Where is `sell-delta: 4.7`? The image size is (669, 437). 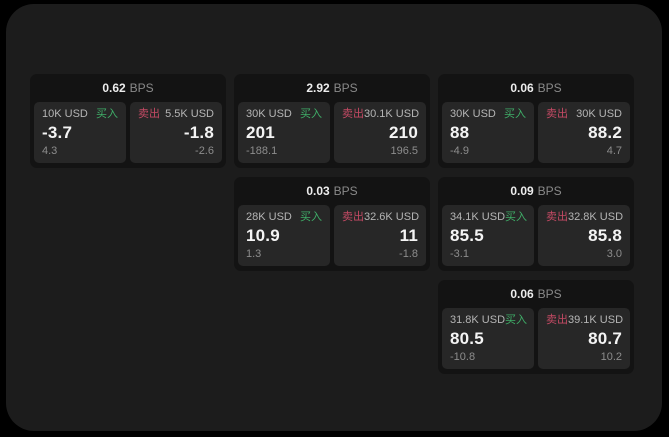
sell-delta: 4.7 is located at coordinates (614, 151).